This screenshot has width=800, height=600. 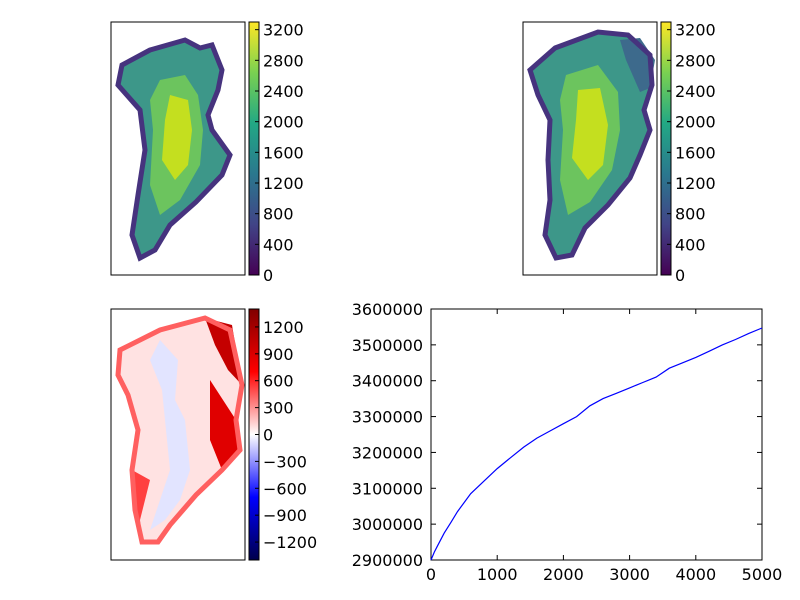 I want to click on x-tick-label: 1000, so click(x=497, y=574).